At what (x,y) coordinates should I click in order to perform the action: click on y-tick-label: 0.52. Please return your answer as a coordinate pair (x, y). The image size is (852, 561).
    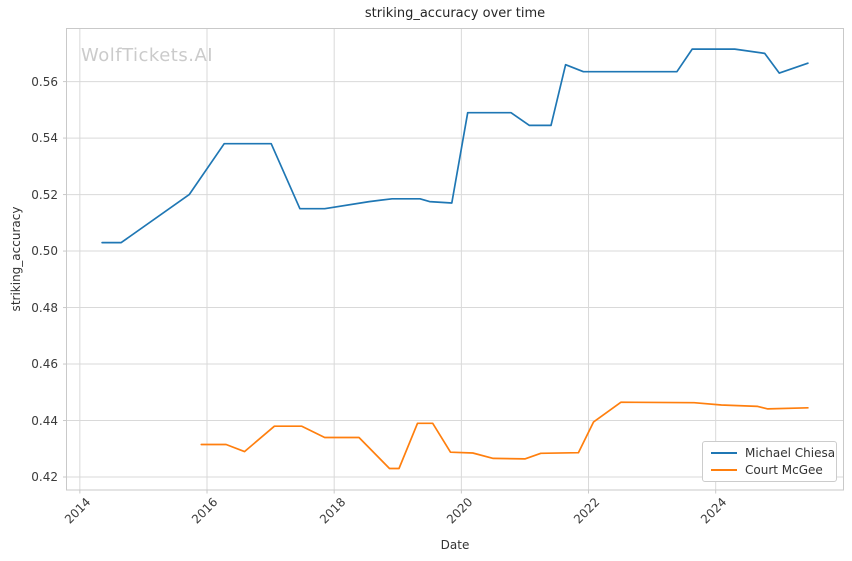
    Looking at the image, I should click on (44, 194).